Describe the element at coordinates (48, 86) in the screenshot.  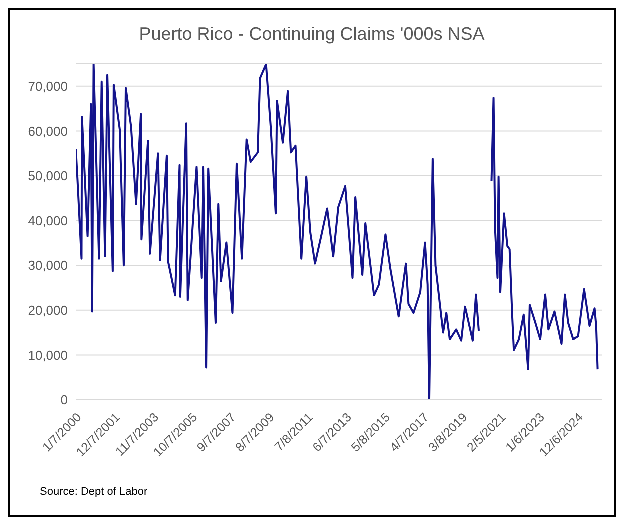
I see `y-tick-label: 70,000` at that location.